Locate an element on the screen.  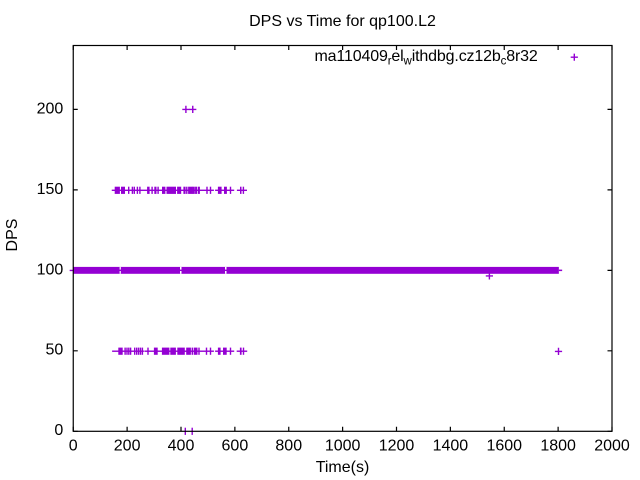
svg-text: 1400 is located at coordinates (451, 446).